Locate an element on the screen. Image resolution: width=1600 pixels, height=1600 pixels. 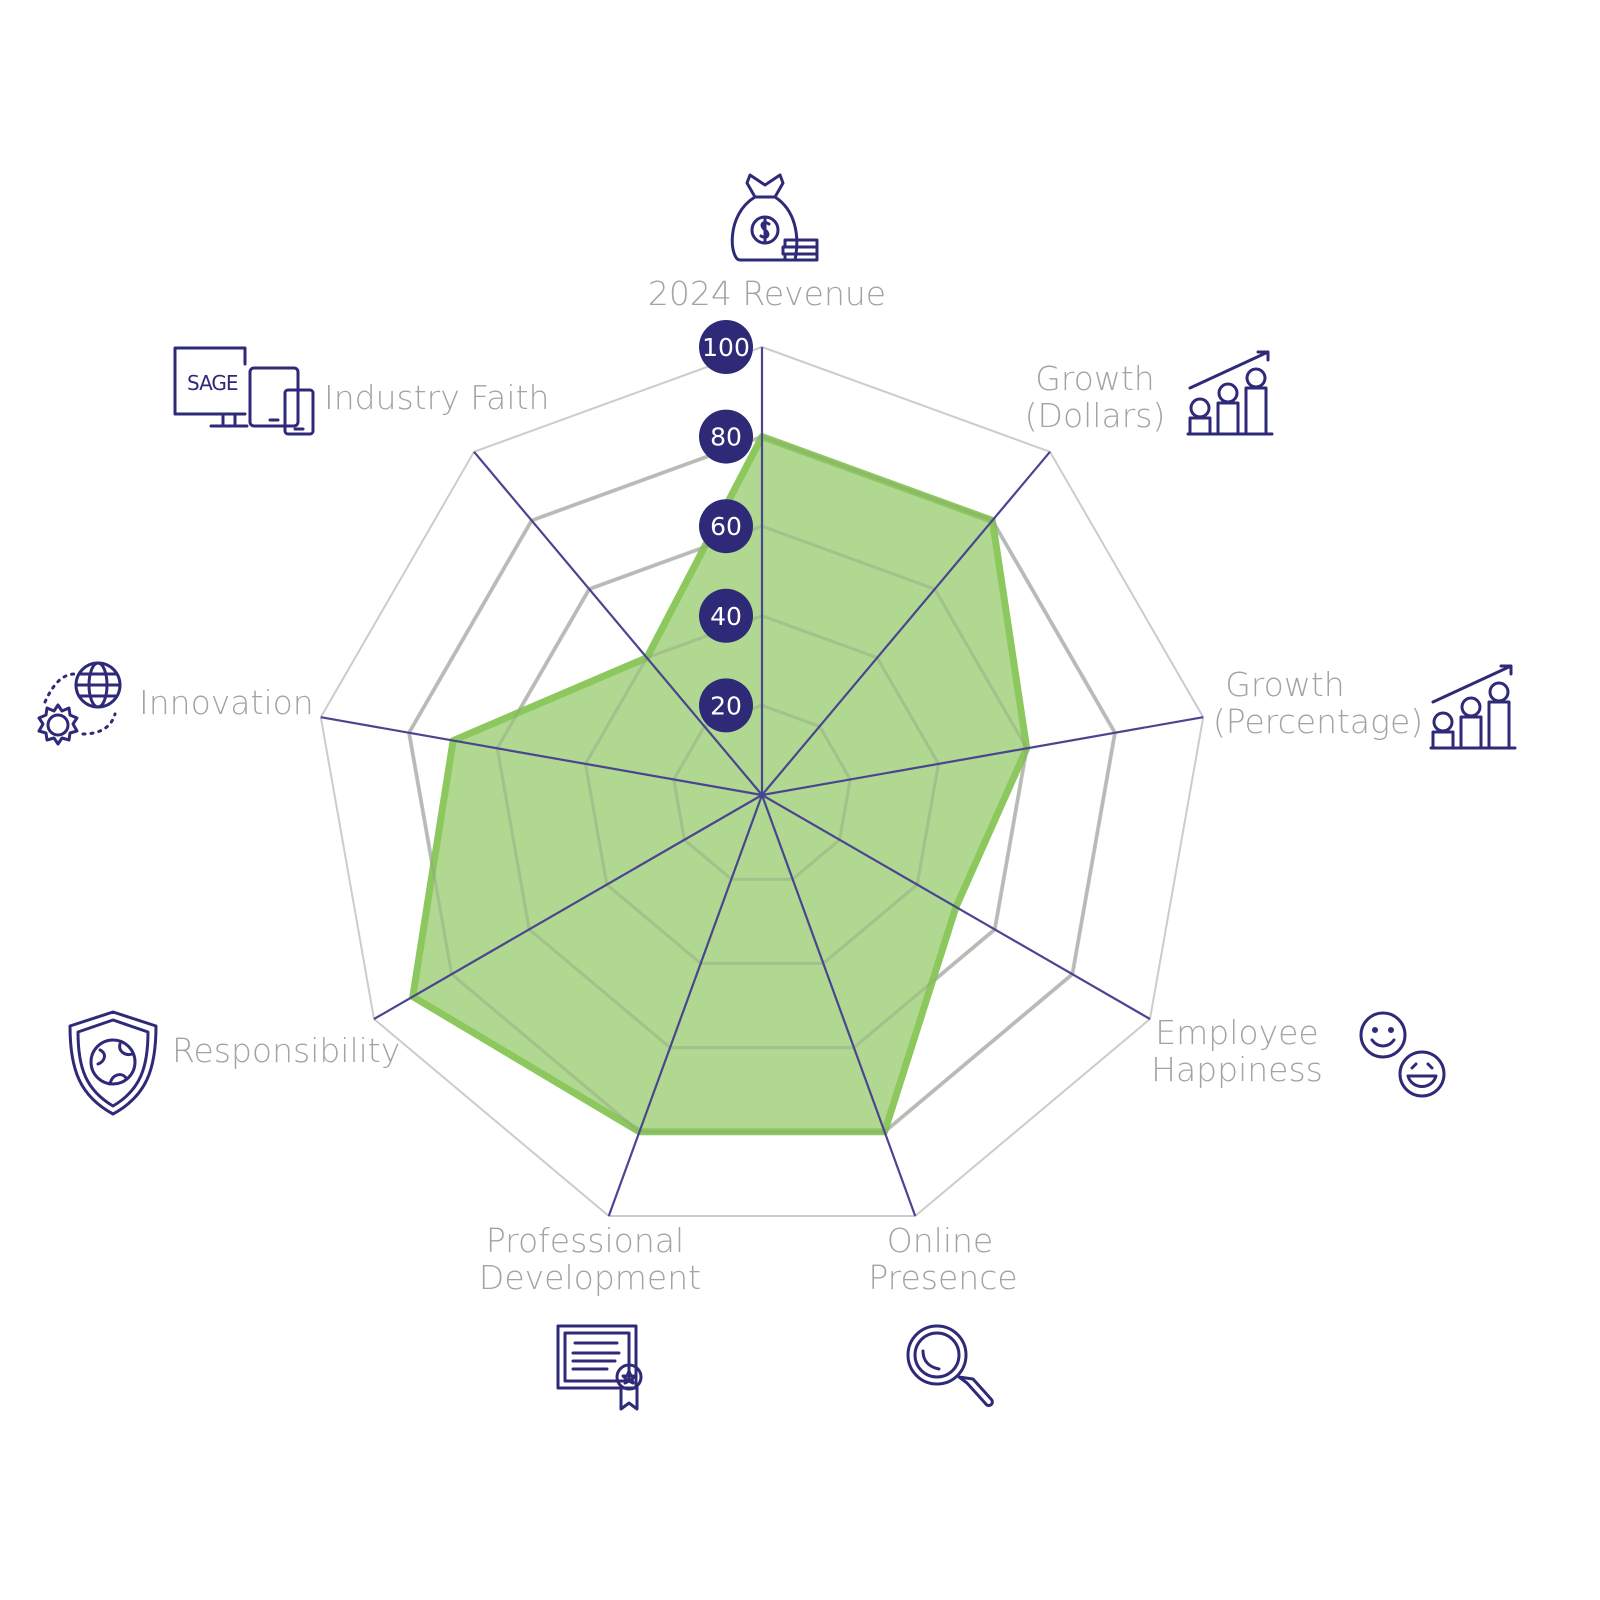
axis-label: 2024 Revenue is located at coordinates (767, 293).